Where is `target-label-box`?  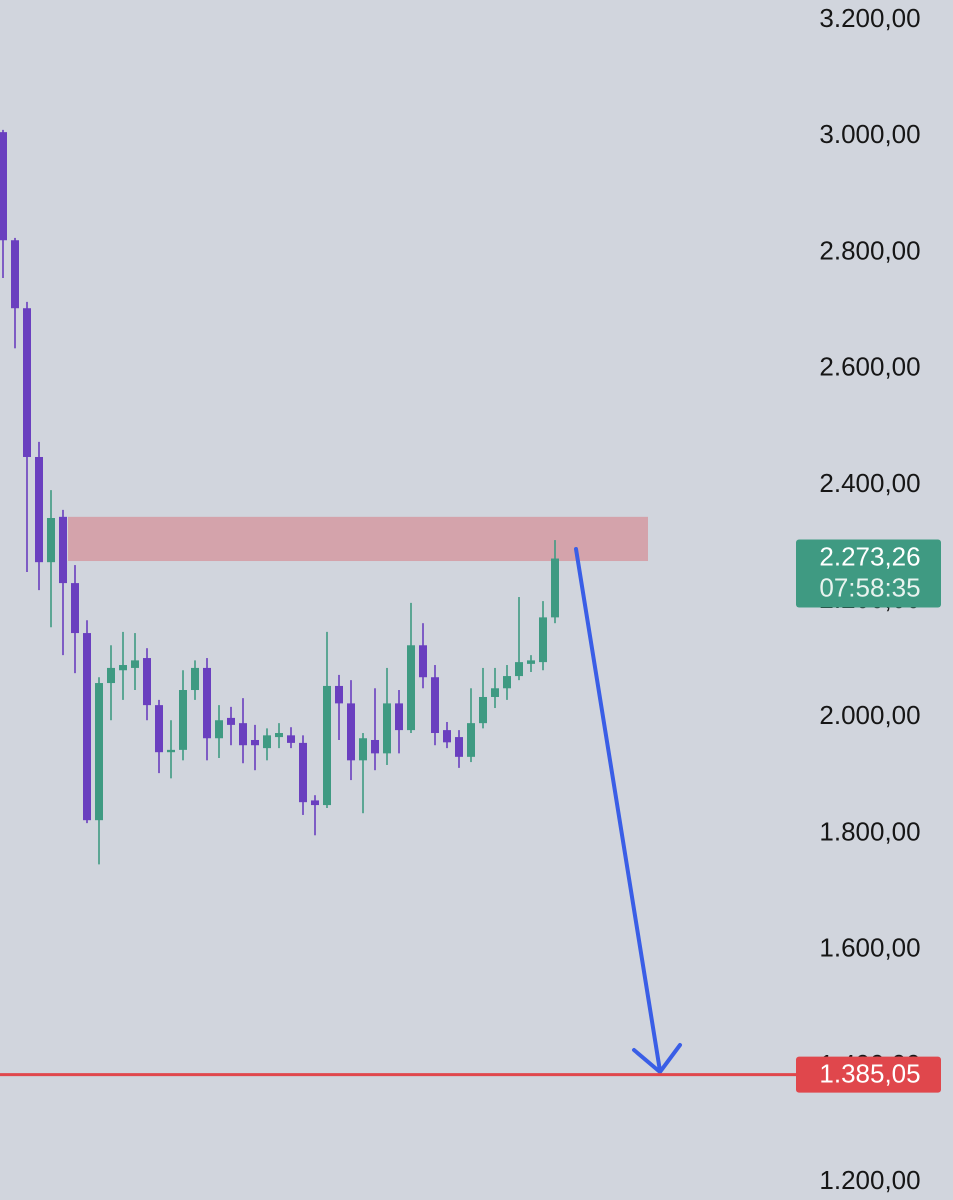
target-label-box is located at coordinates (868, 1074).